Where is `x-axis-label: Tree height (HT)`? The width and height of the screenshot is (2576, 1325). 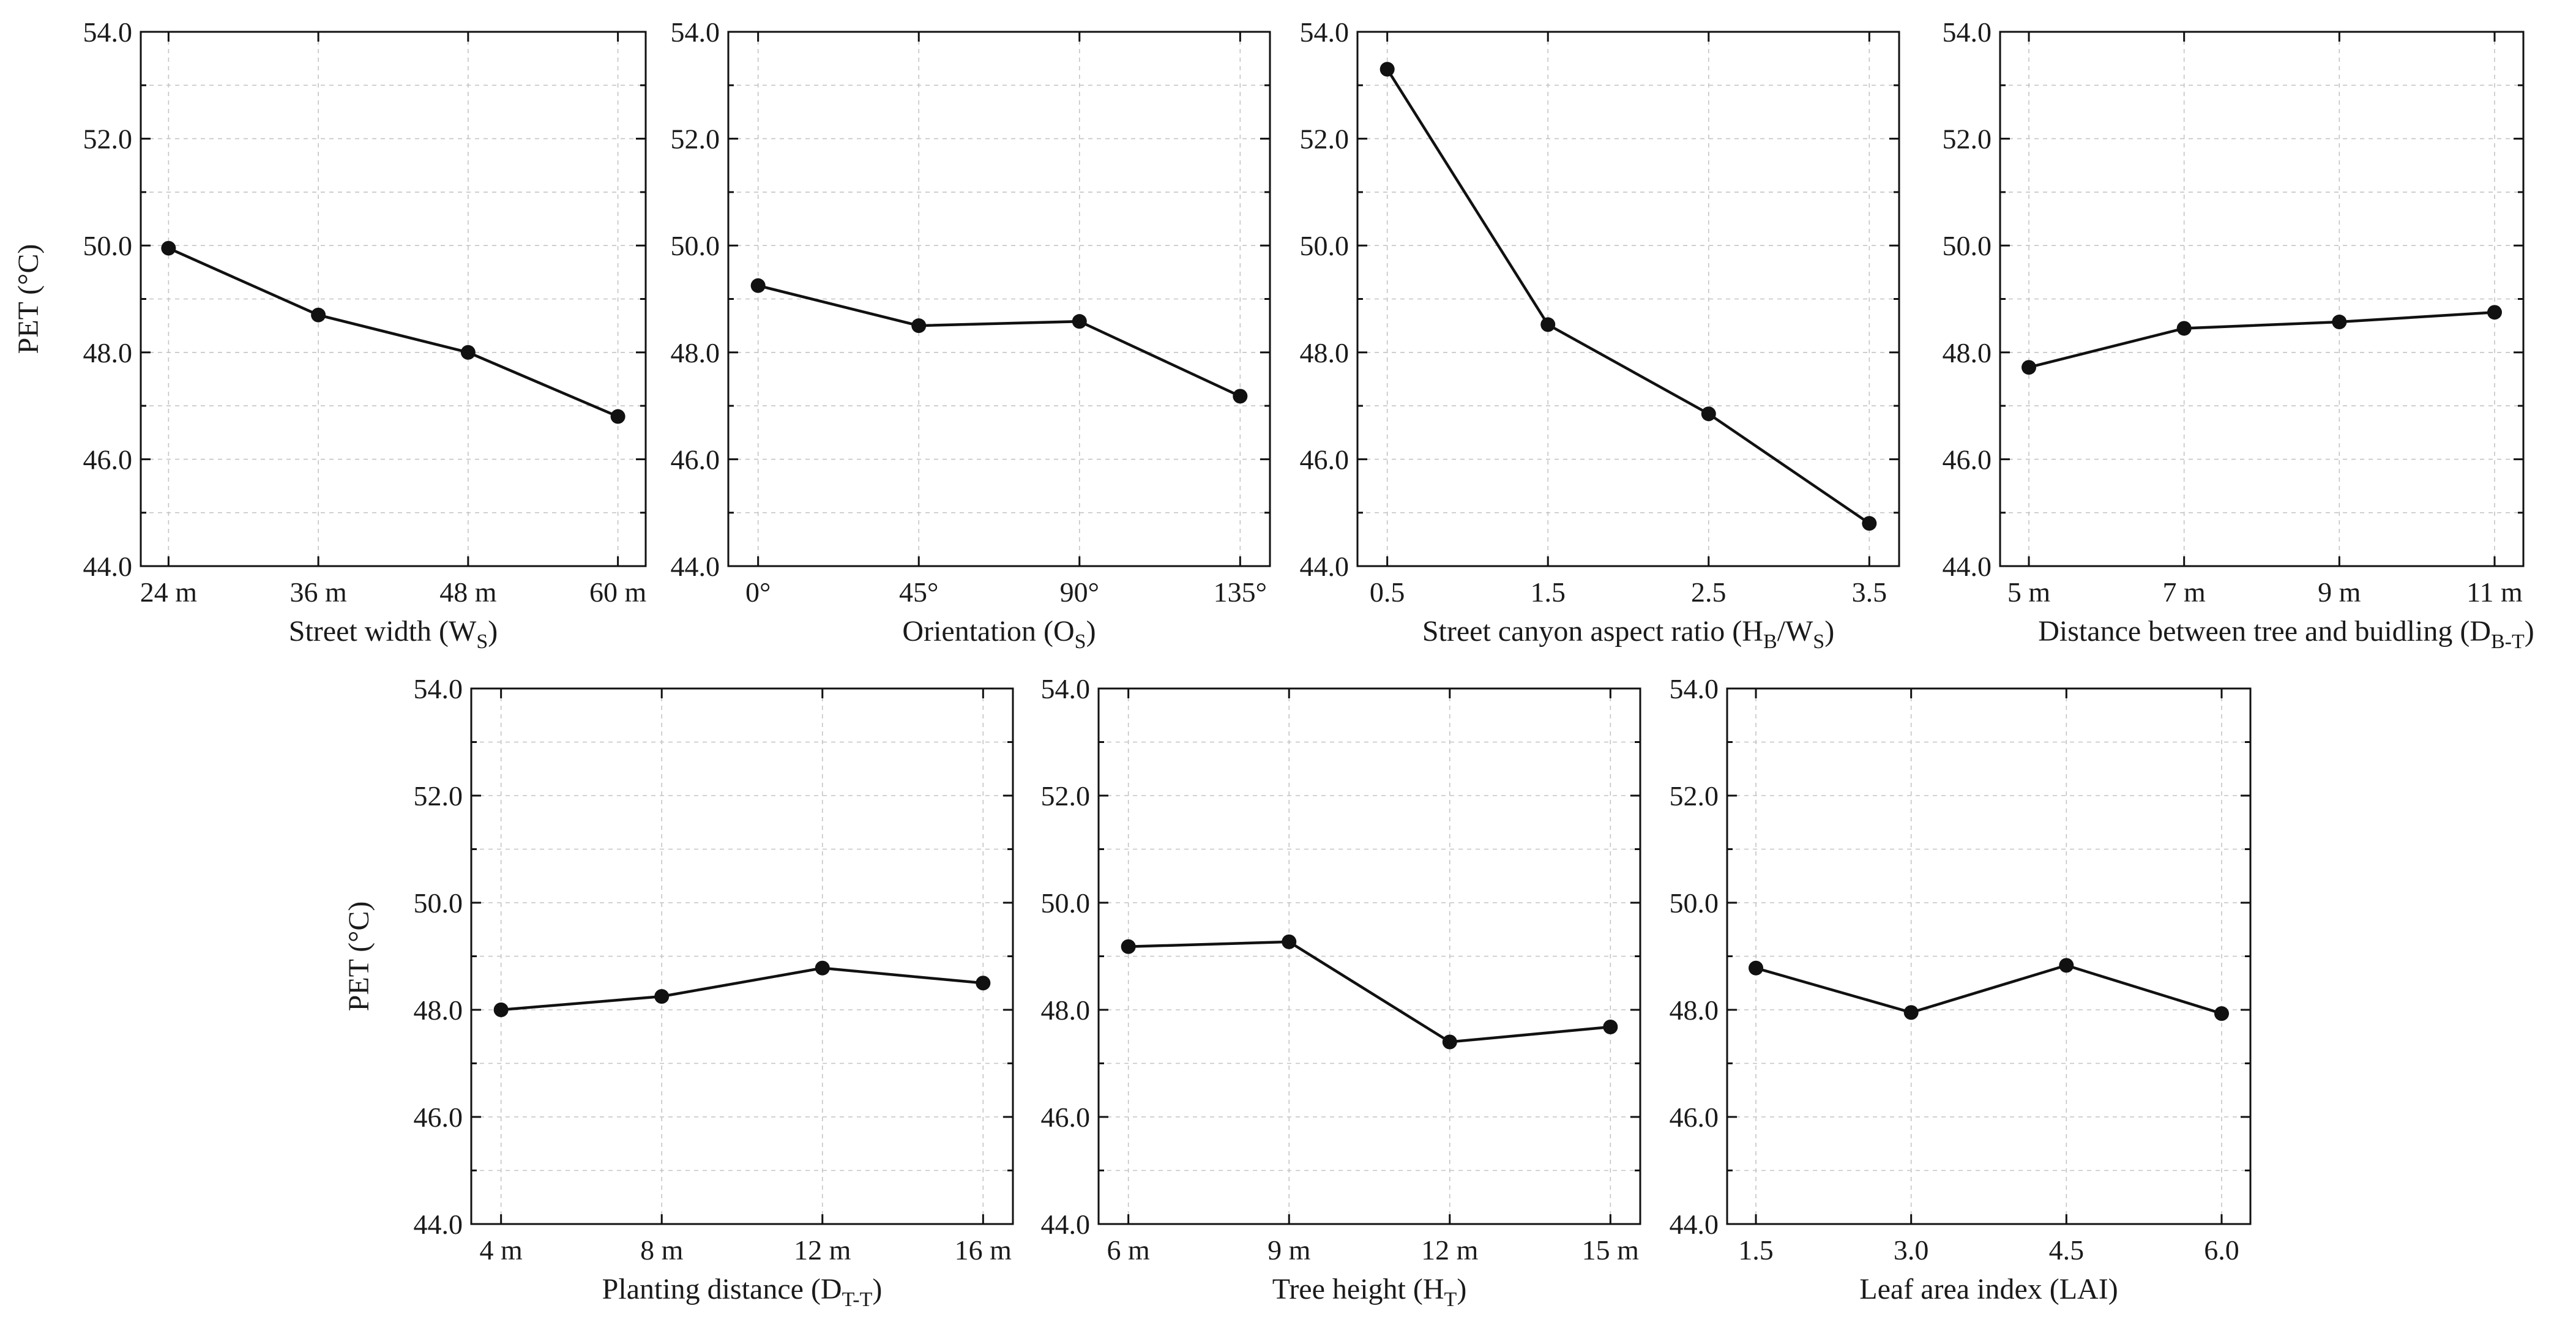 x-axis-label: Tree height (HT) is located at coordinates (1369, 1292).